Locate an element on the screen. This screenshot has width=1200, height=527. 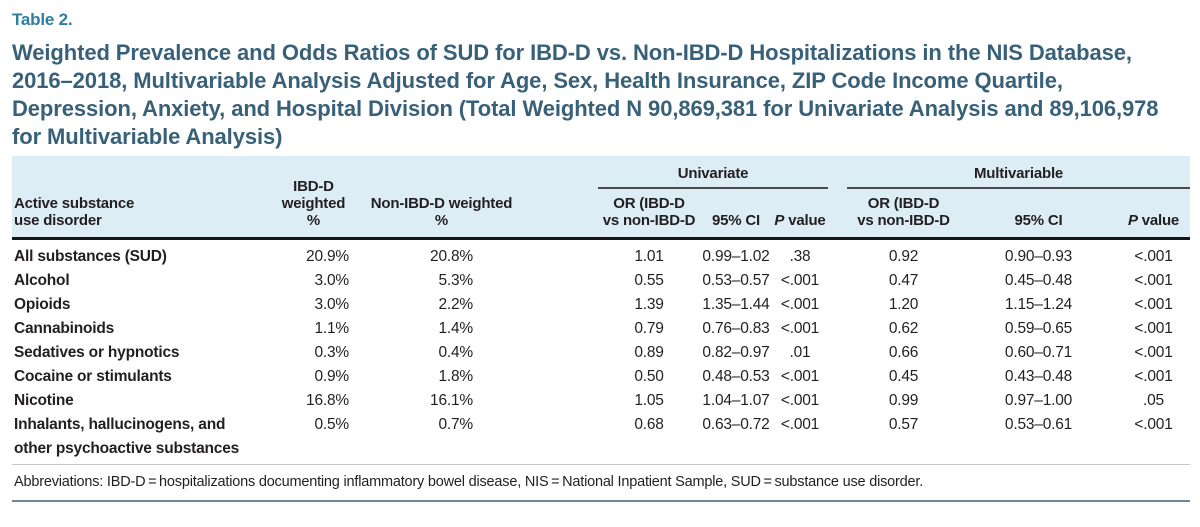
header-multivariable-p-value: P value is located at coordinates (1154, 214).